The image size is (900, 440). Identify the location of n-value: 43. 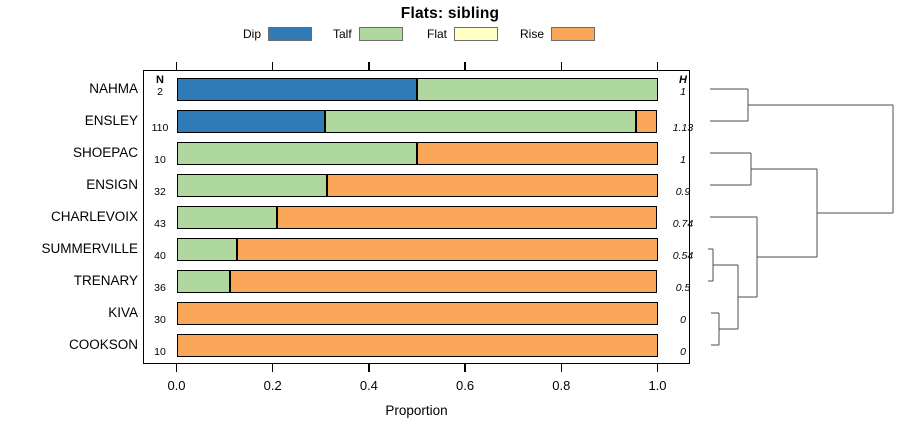
(160, 224).